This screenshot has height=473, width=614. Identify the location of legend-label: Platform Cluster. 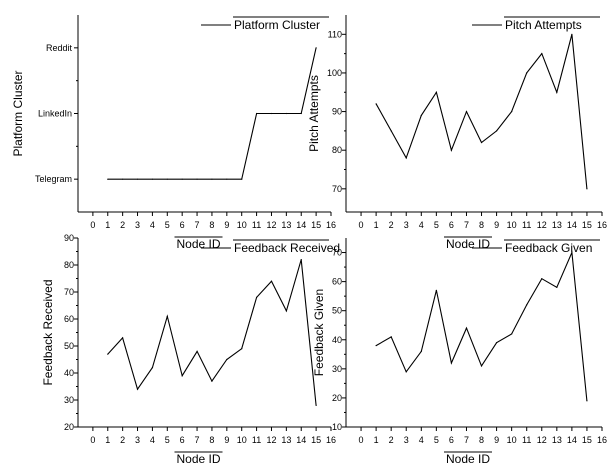
(277, 25).